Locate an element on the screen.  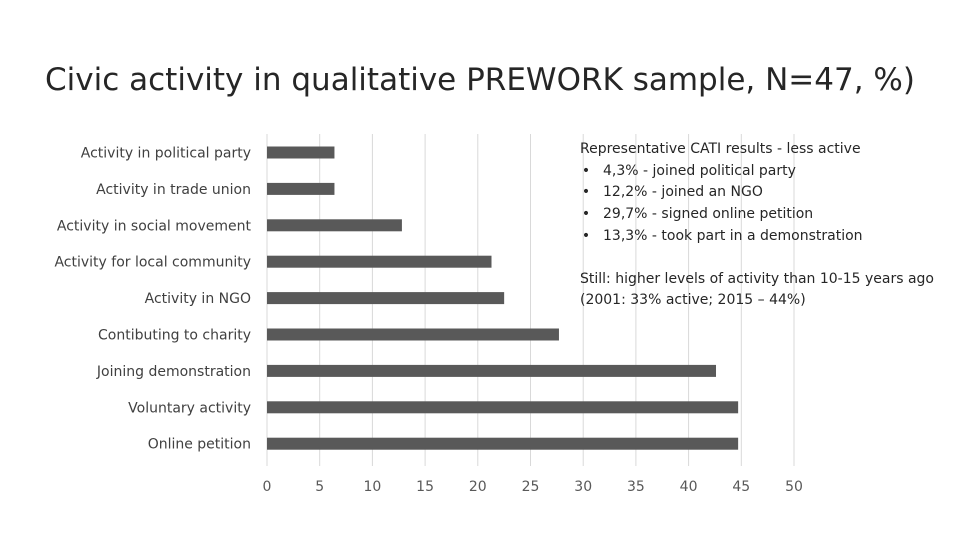
notes-bullet-item: • 29,7% - signed online petition is located at coordinates (767, 215).